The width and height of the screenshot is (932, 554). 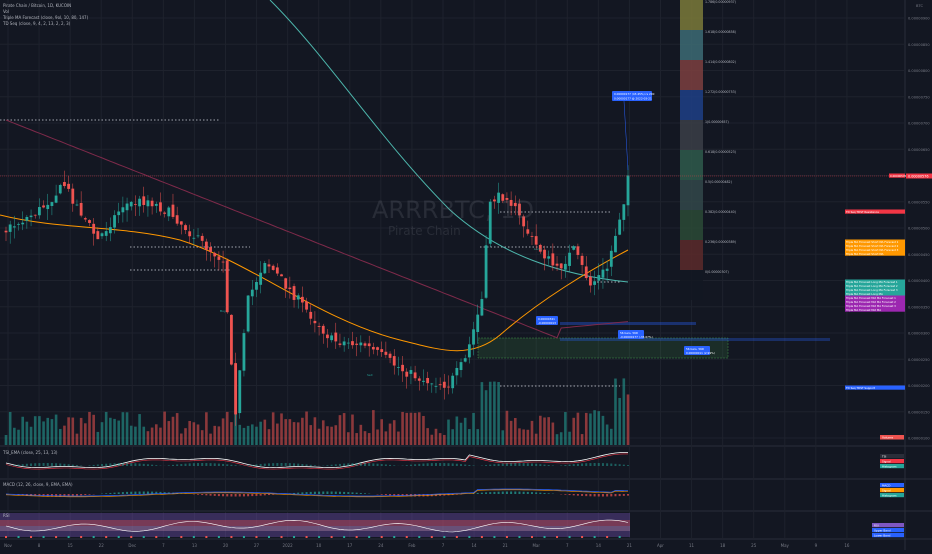 What do you see at coordinates (38, 484) in the screenshot?
I see `macd-pane-title: MACD (12, 26, close, 9, EMA, EMA)` at bounding box center [38, 484].